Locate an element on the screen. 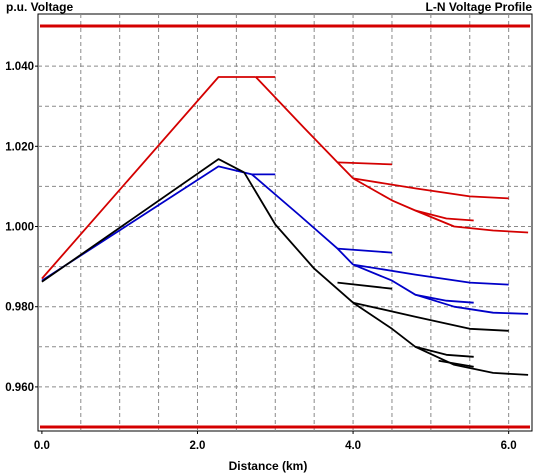  x-tick-label-2: 4.0 is located at coordinates (353, 446).